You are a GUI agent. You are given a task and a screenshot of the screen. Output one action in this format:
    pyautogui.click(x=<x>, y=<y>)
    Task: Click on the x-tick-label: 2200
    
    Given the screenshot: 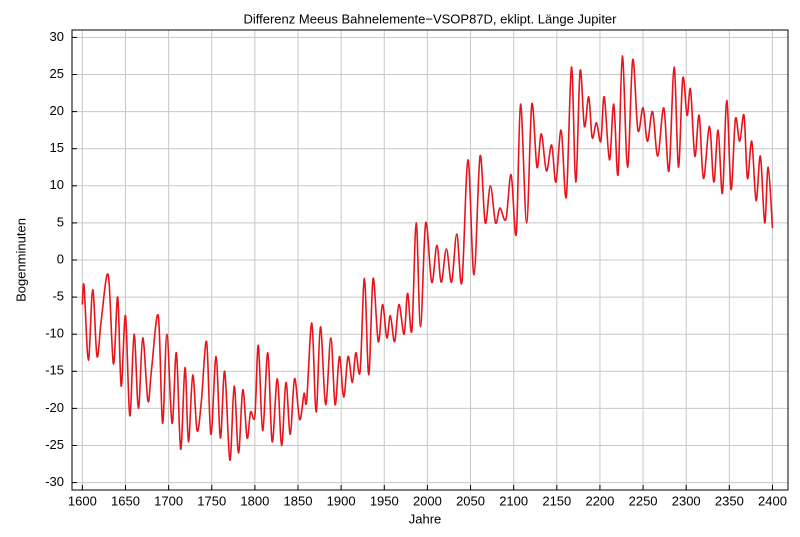 What is the action you would take?
    pyautogui.click(x=599, y=500)
    